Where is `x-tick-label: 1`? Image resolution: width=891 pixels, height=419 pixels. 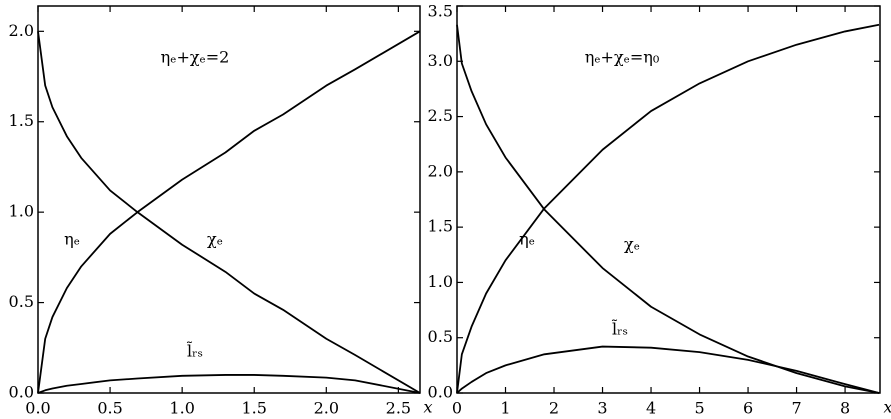 x-tick-label: 1 is located at coordinates (505, 408).